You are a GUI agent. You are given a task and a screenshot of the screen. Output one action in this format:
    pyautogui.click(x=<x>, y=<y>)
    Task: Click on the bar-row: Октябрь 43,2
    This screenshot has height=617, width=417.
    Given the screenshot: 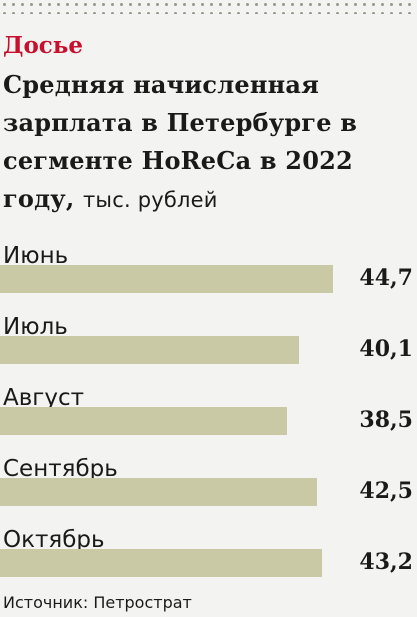 What is the action you would take?
    pyautogui.click(x=208, y=562)
    